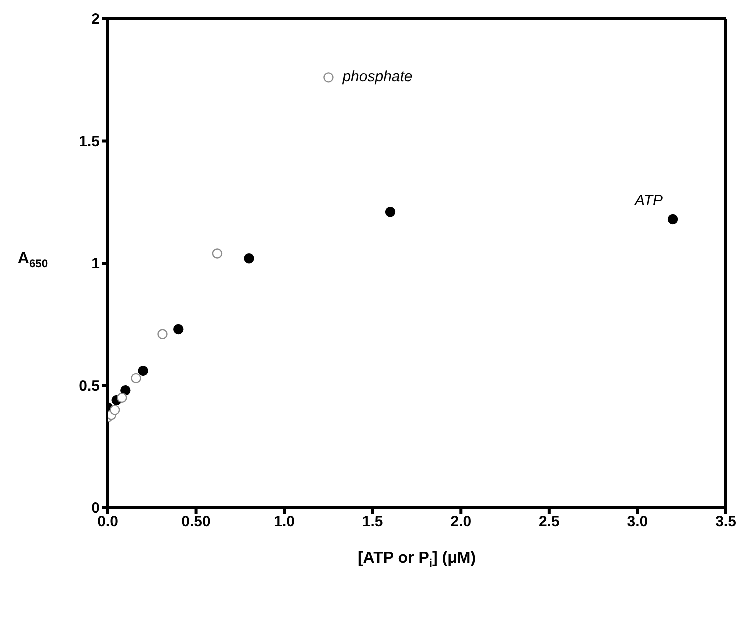  What do you see at coordinates (461, 522) in the screenshot?
I see `x-tick-label: 2.0` at bounding box center [461, 522].